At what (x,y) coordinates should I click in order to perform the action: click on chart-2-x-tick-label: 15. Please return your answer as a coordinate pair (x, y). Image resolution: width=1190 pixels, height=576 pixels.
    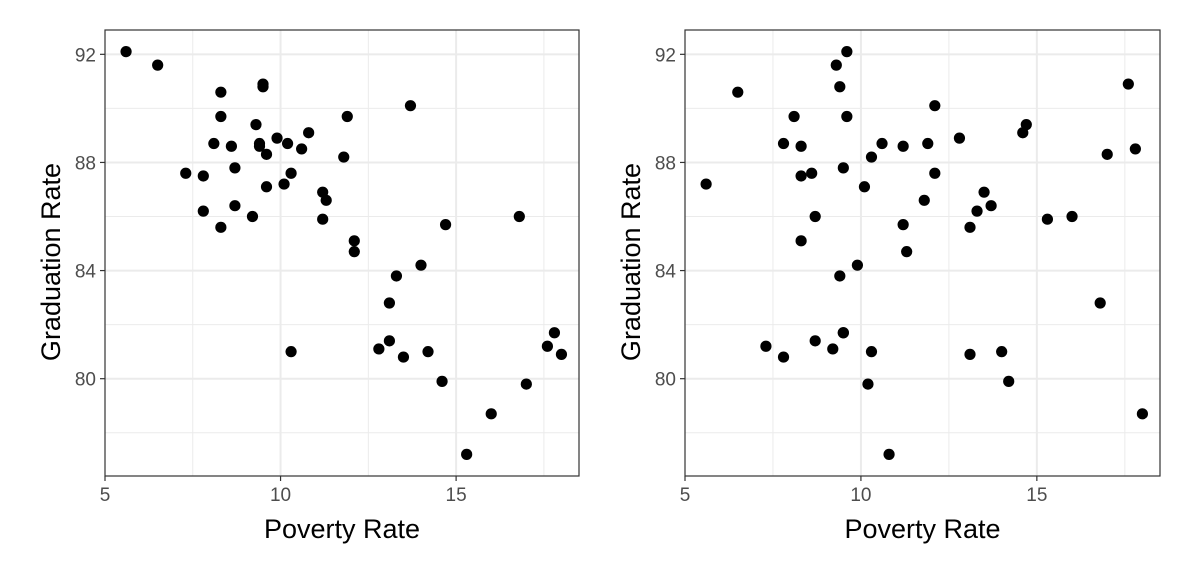
    Looking at the image, I should click on (1036, 495).